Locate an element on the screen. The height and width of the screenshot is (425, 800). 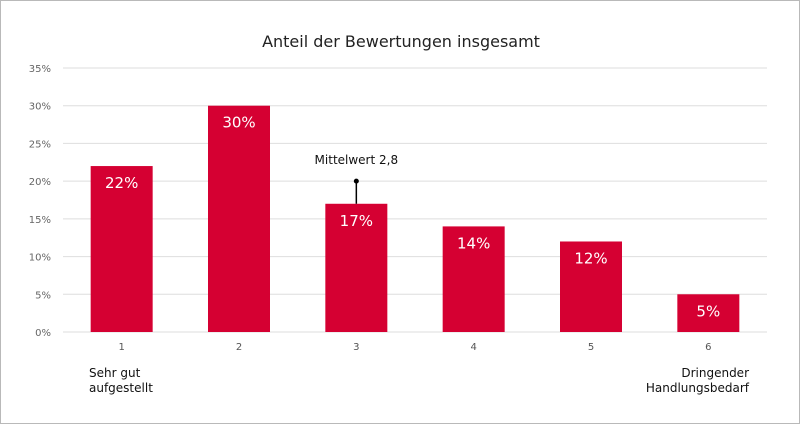
left-label-line2: aufgestellt is located at coordinates (121, 388).